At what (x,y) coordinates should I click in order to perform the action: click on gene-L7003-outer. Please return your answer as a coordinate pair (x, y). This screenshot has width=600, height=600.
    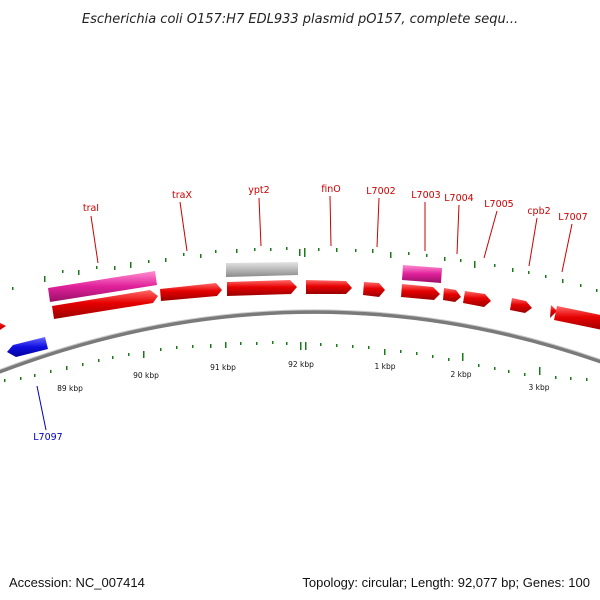
    Looking at the image, I should click on (422, 274).